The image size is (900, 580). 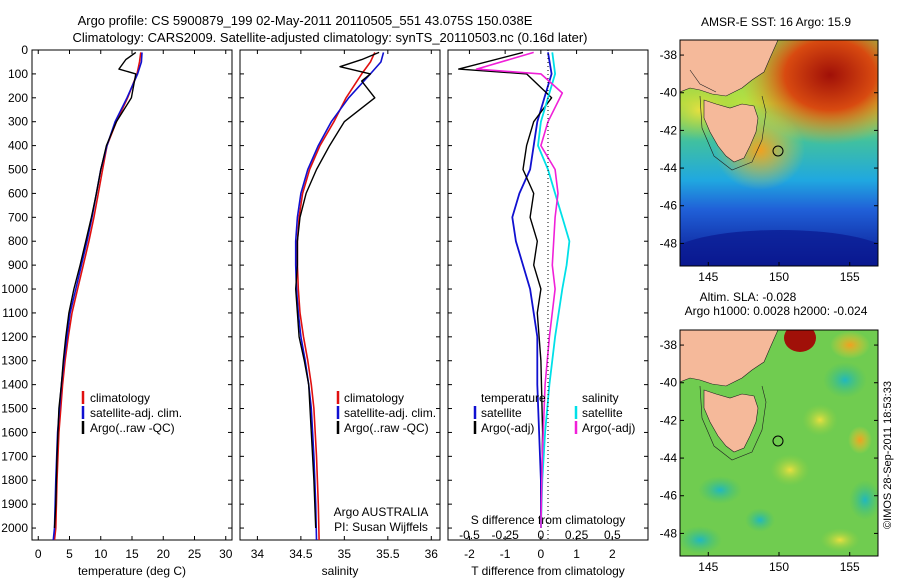 I want to click on series-line-satellite-adj-clim, so click(x=97, y=296).